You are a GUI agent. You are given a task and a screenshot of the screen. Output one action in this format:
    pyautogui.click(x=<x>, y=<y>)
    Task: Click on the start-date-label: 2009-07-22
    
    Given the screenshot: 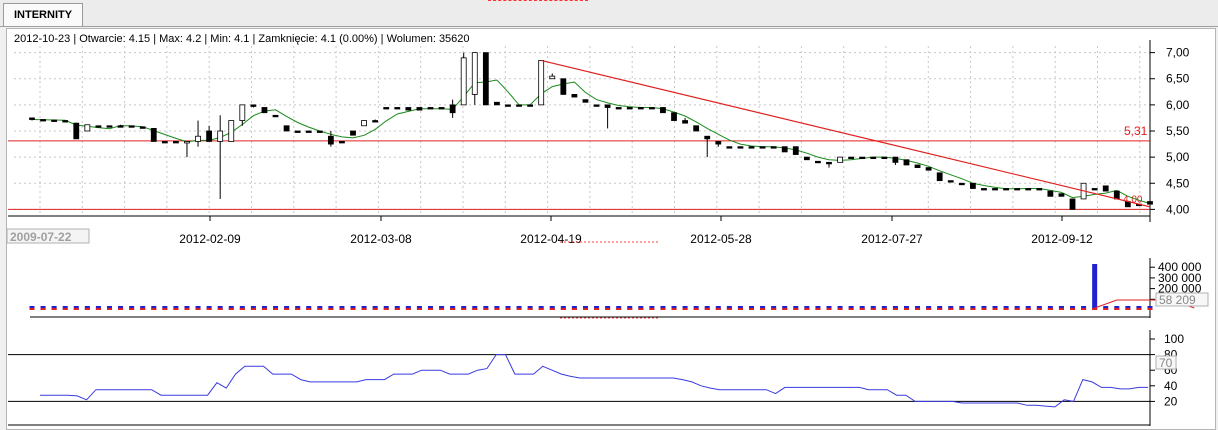 What is the action you would take?
    pyautogui.click(x=41, y=237)
    